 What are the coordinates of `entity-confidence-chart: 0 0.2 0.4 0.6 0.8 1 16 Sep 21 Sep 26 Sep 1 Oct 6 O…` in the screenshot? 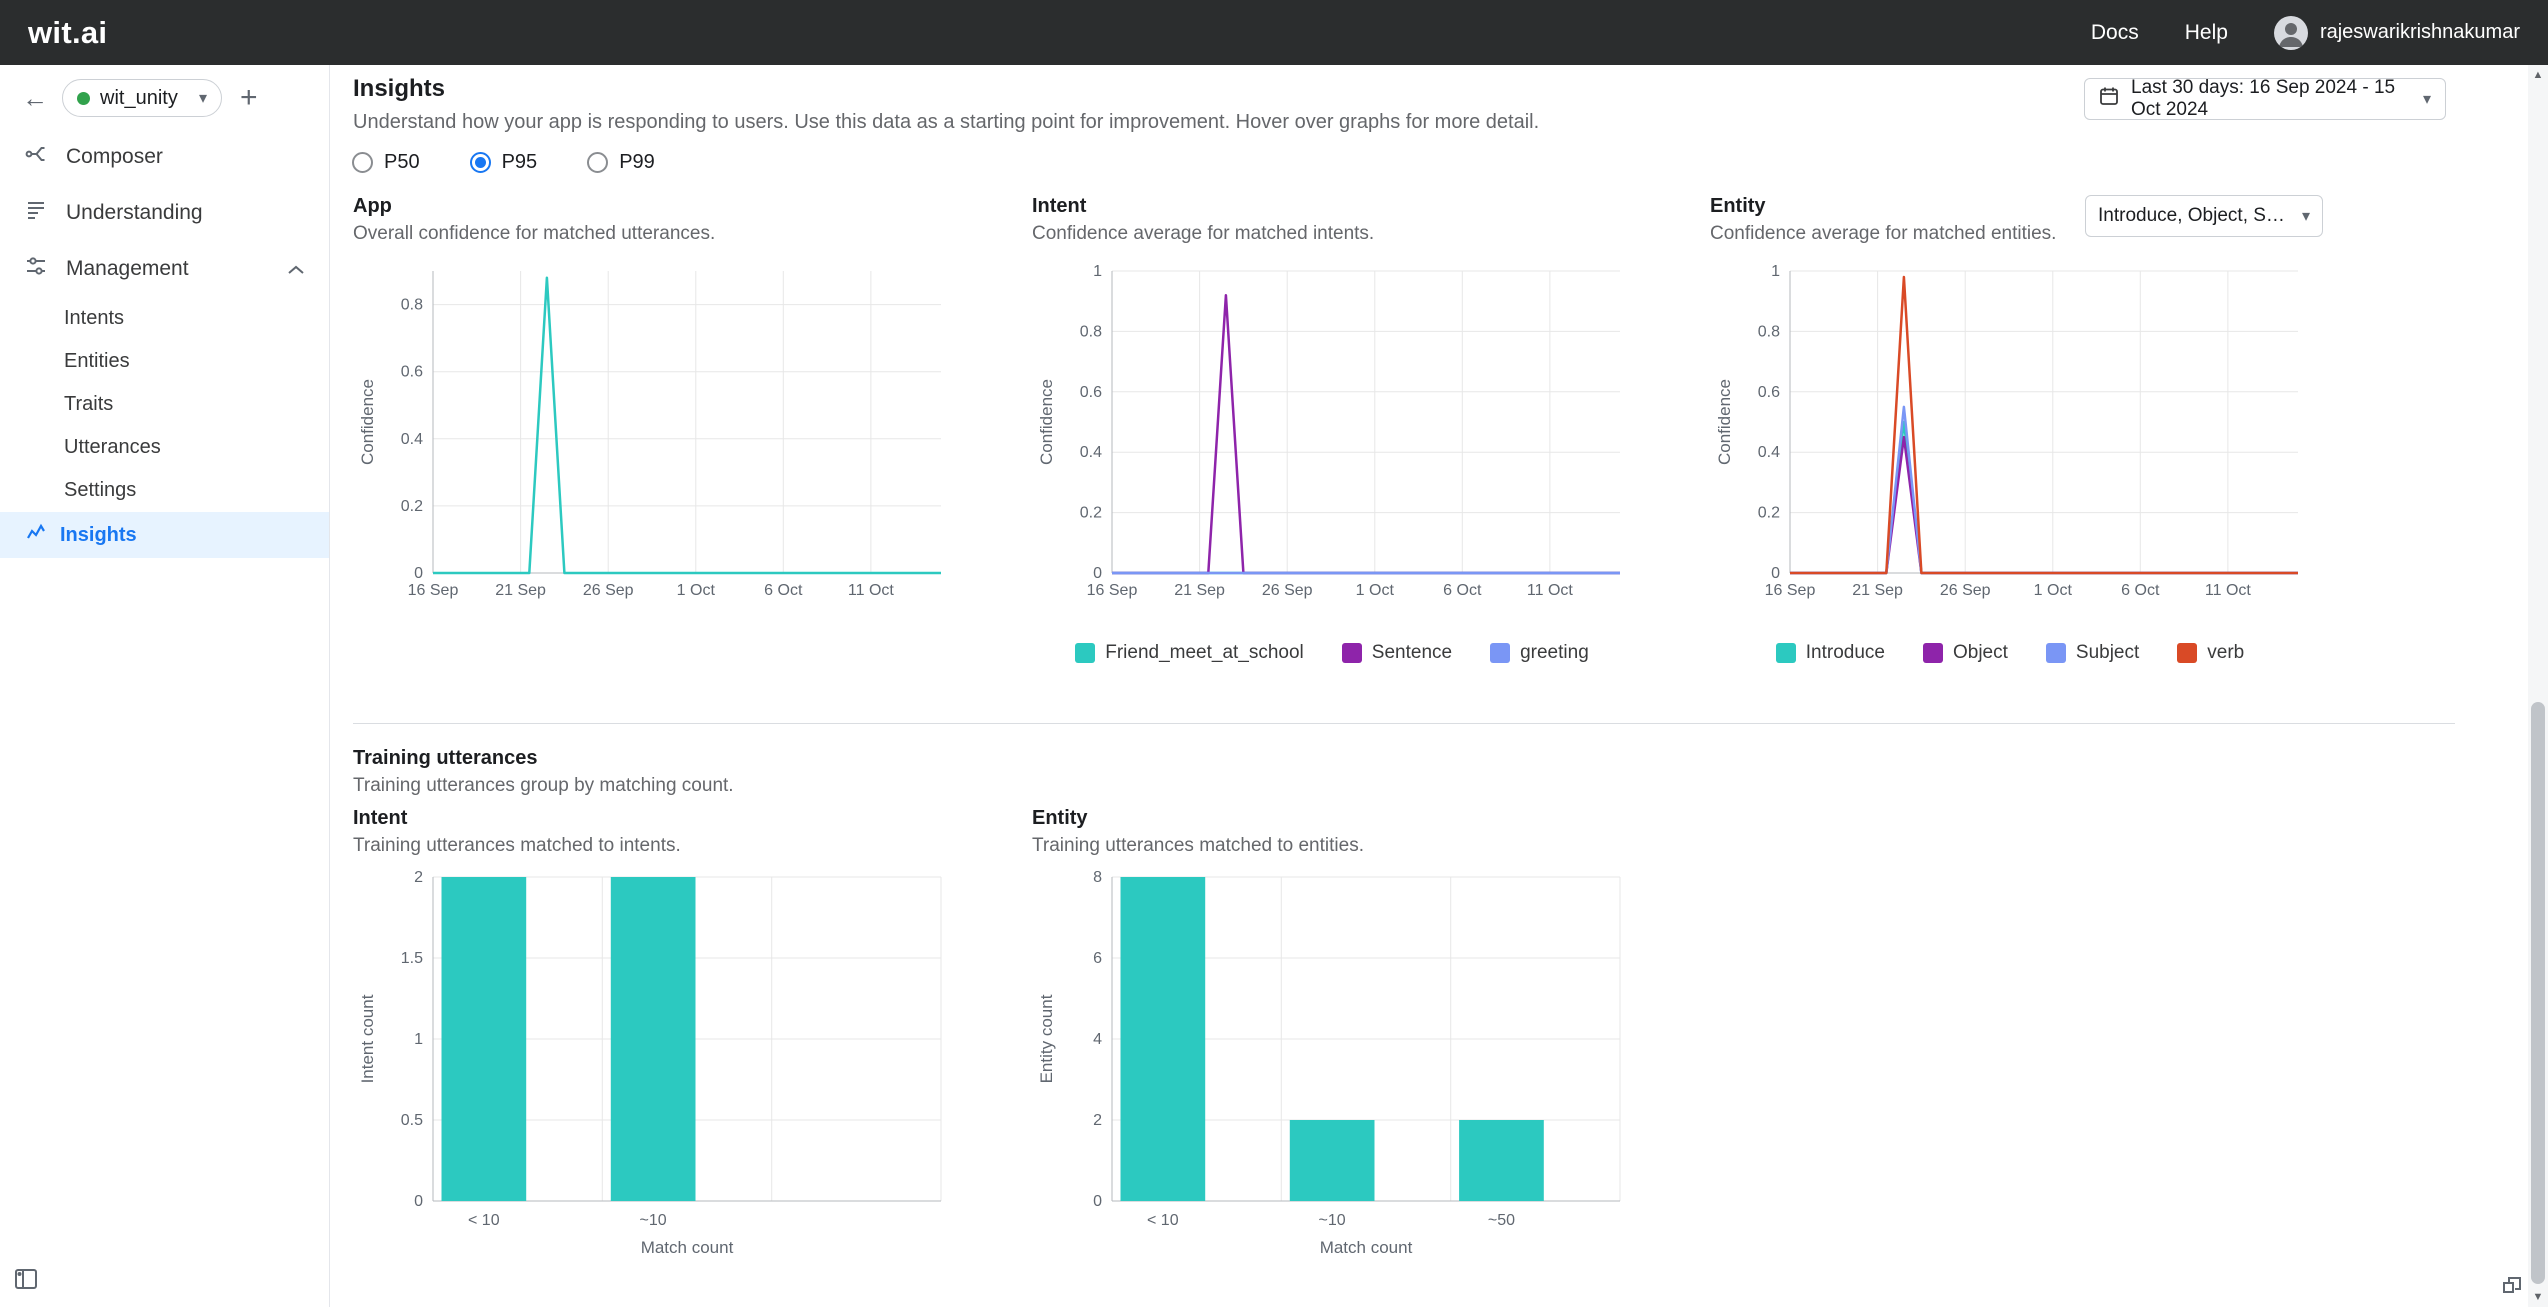 It's located at (2010, 435).